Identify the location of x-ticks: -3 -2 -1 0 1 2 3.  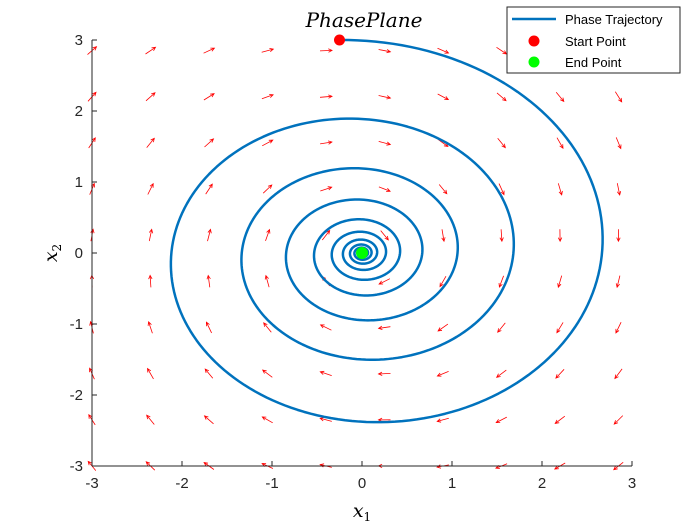
(360, 476).